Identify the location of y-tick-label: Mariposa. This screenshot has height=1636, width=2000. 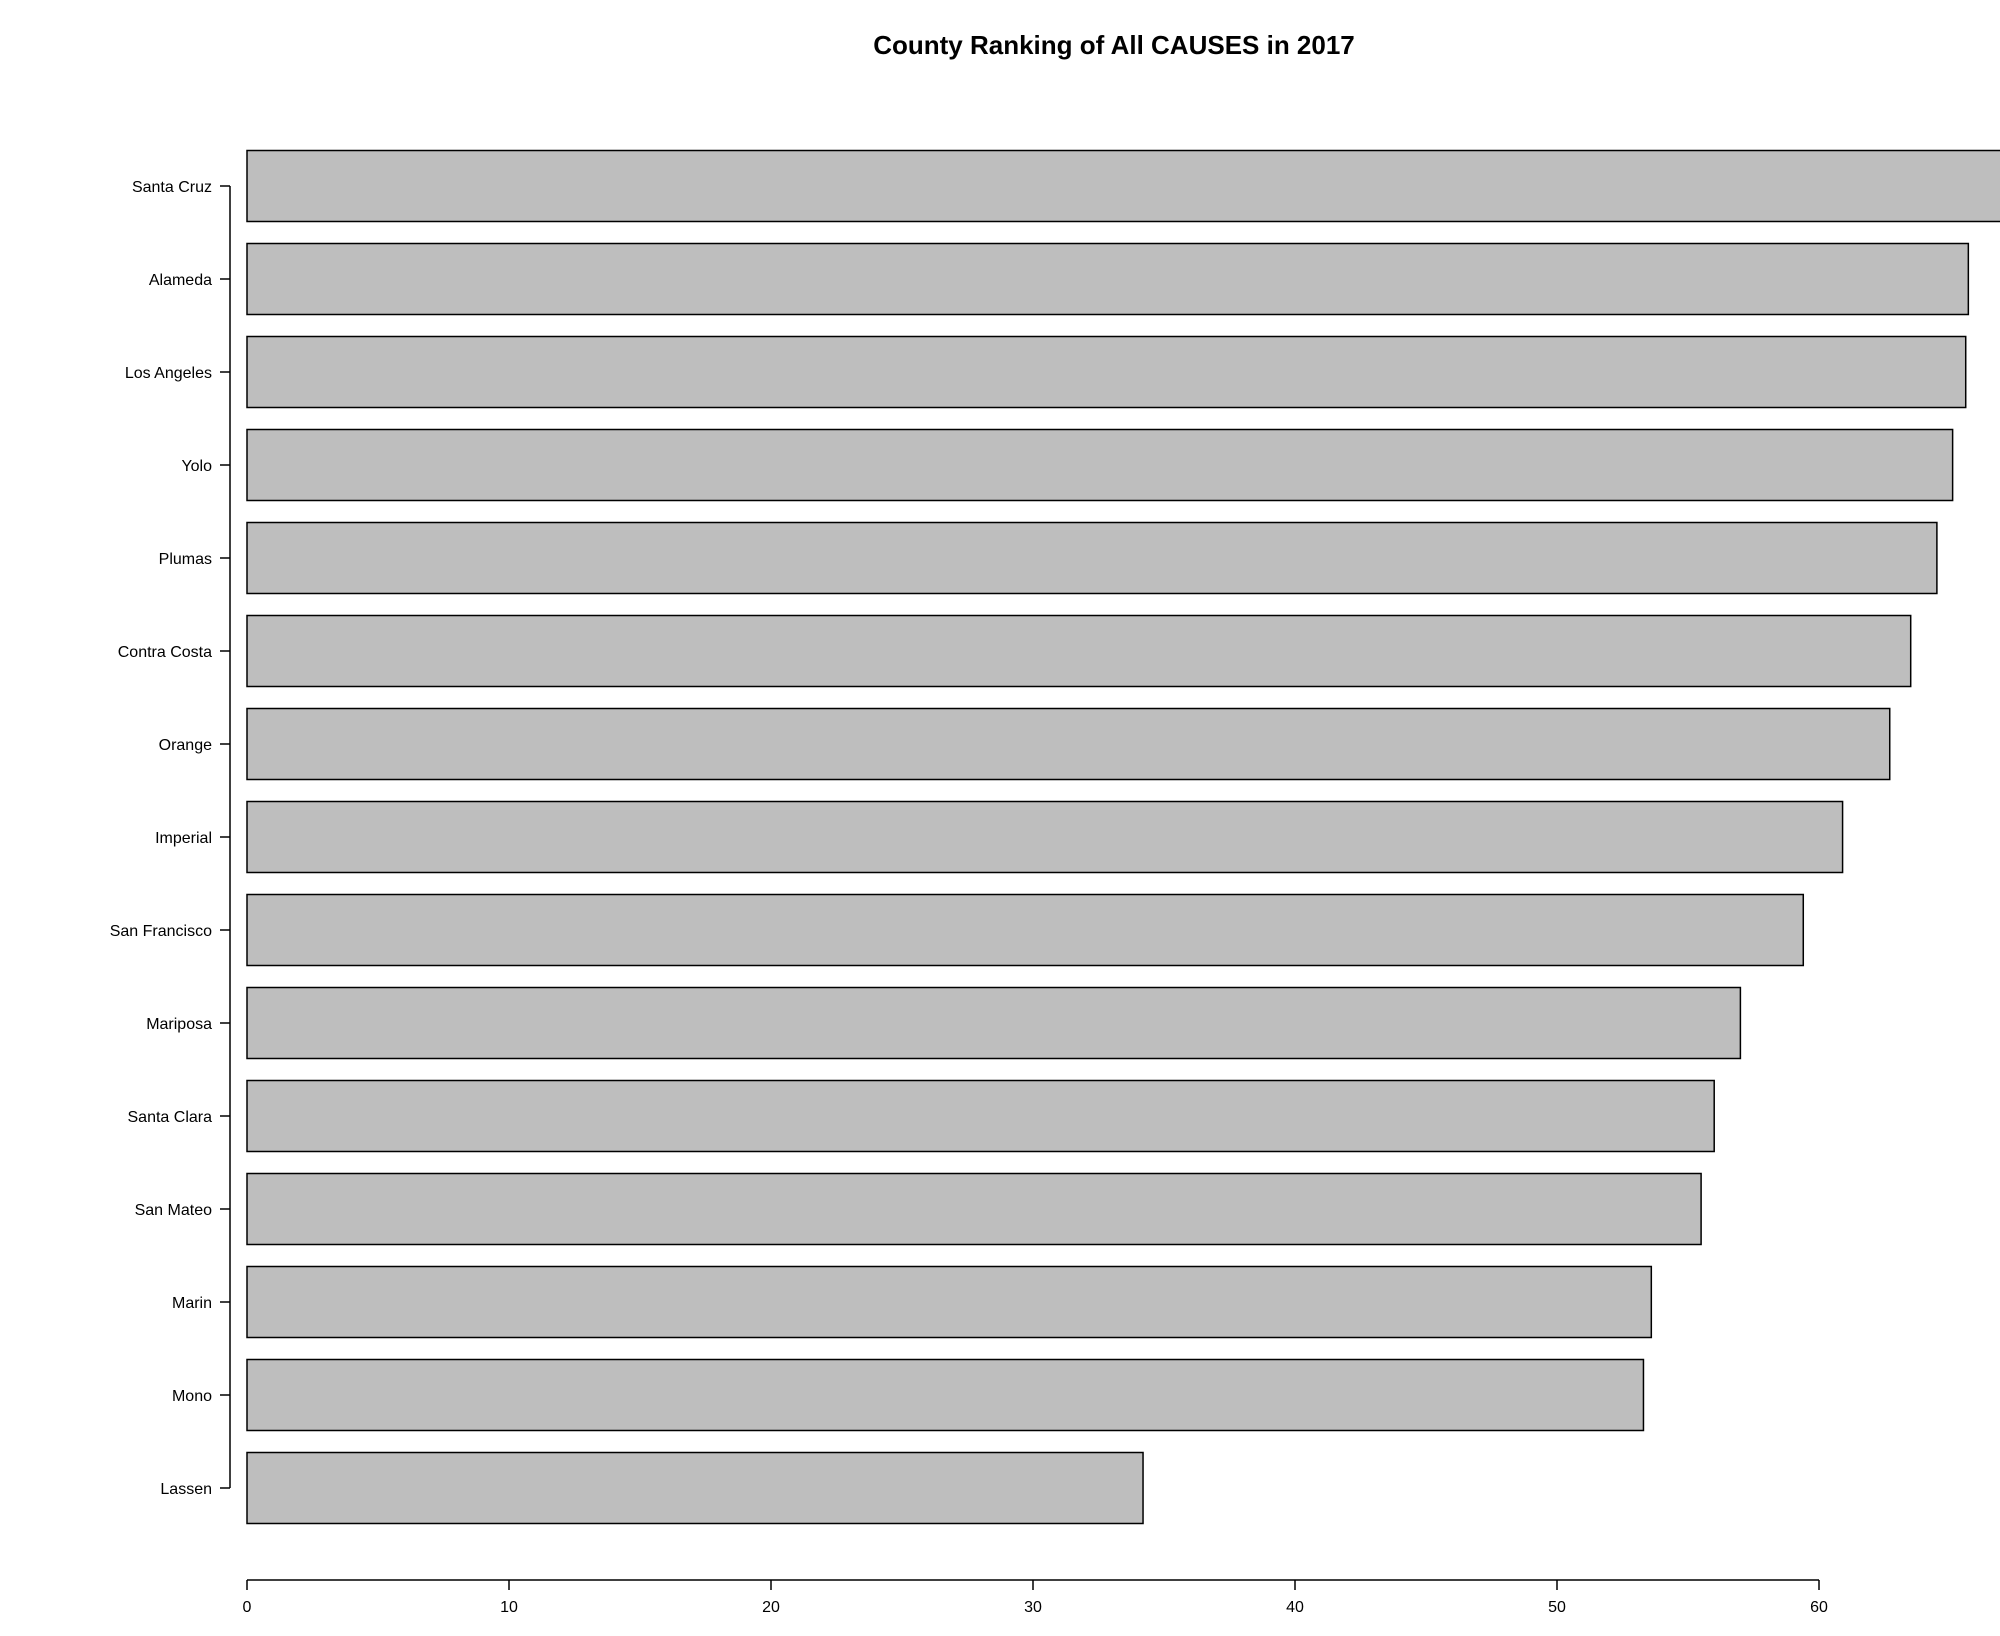
(179, 1024).